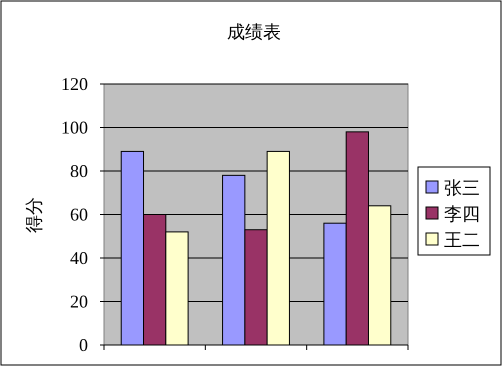 Image resolution: width=502 pixels, height=366 pixels. Describe the element at coordinates (254, 32) in the screenshot. I see `chart-title: 成绩表` at that location.